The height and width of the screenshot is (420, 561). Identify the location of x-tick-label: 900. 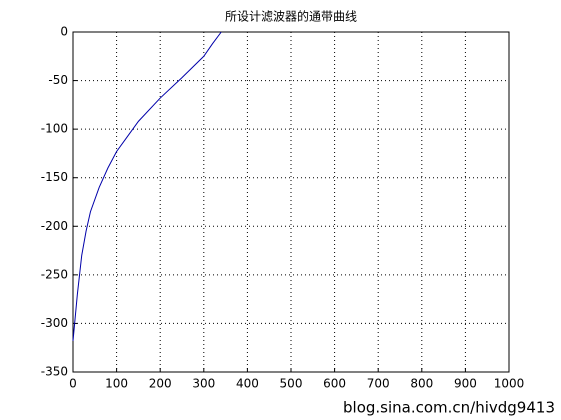
(465, 384).